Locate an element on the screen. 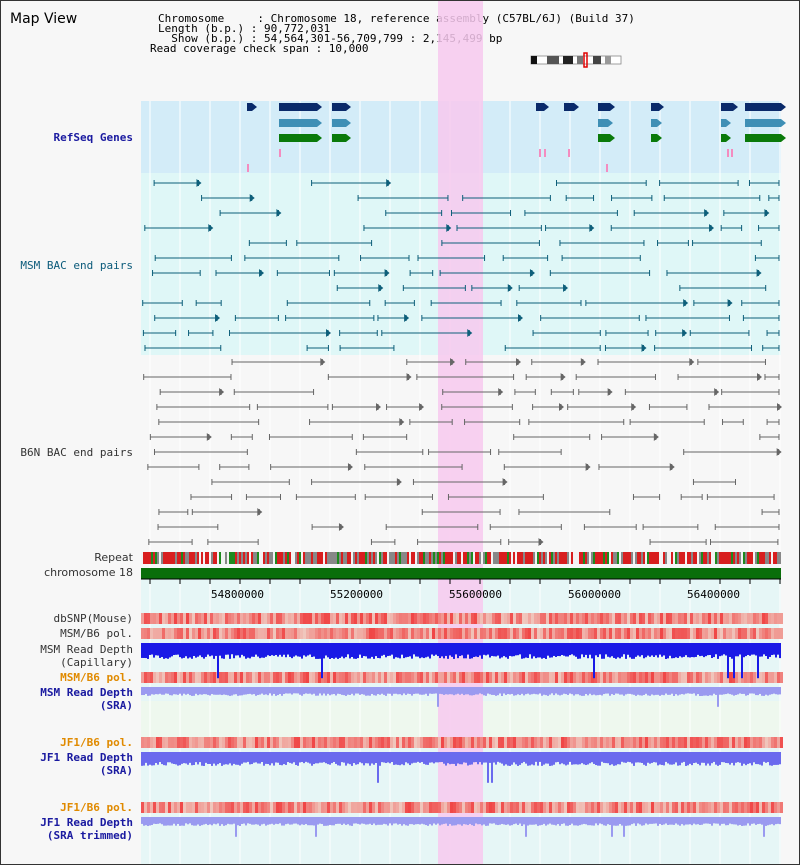 Image resolution: width=800 pixels, height=865 pixels. track-label-msm-bac: MSM BAC end pairs is located at coordinates (76, 265).